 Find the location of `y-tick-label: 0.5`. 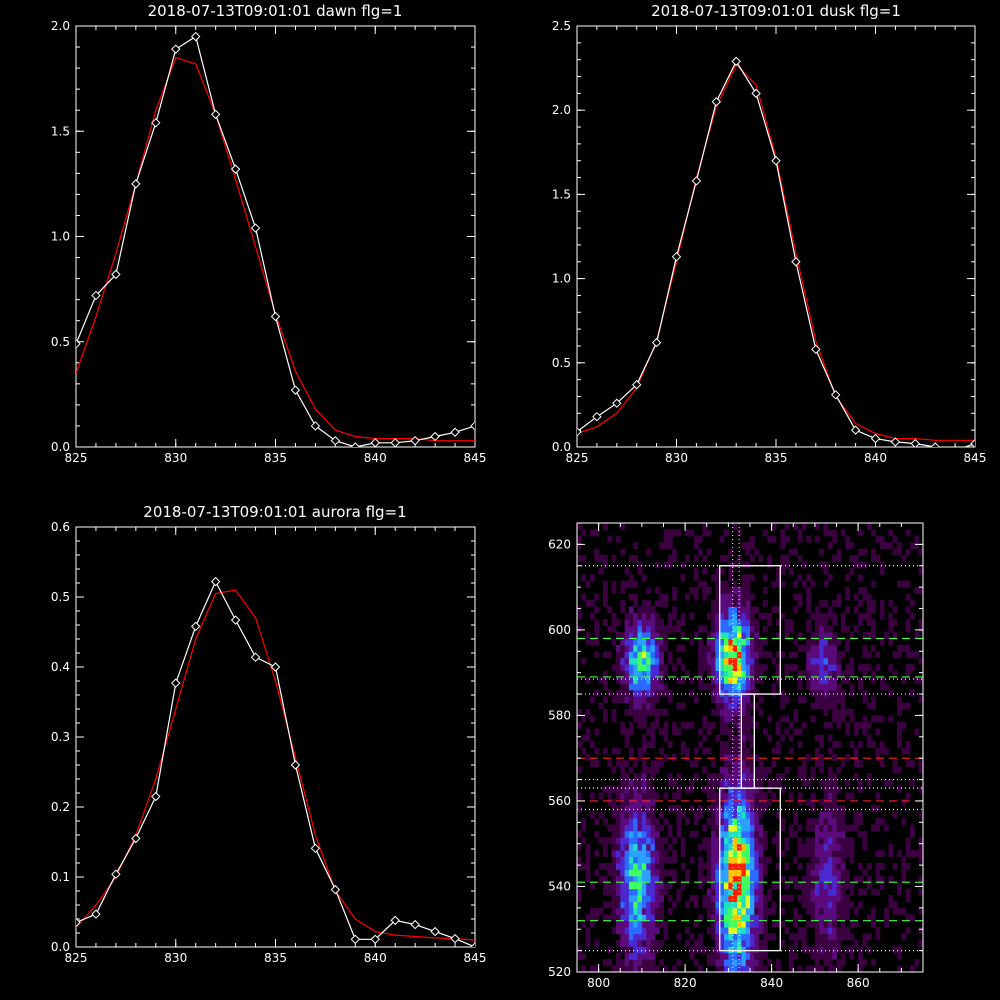

y-tick-label: 0.5 is located at coordinates (60, 342).